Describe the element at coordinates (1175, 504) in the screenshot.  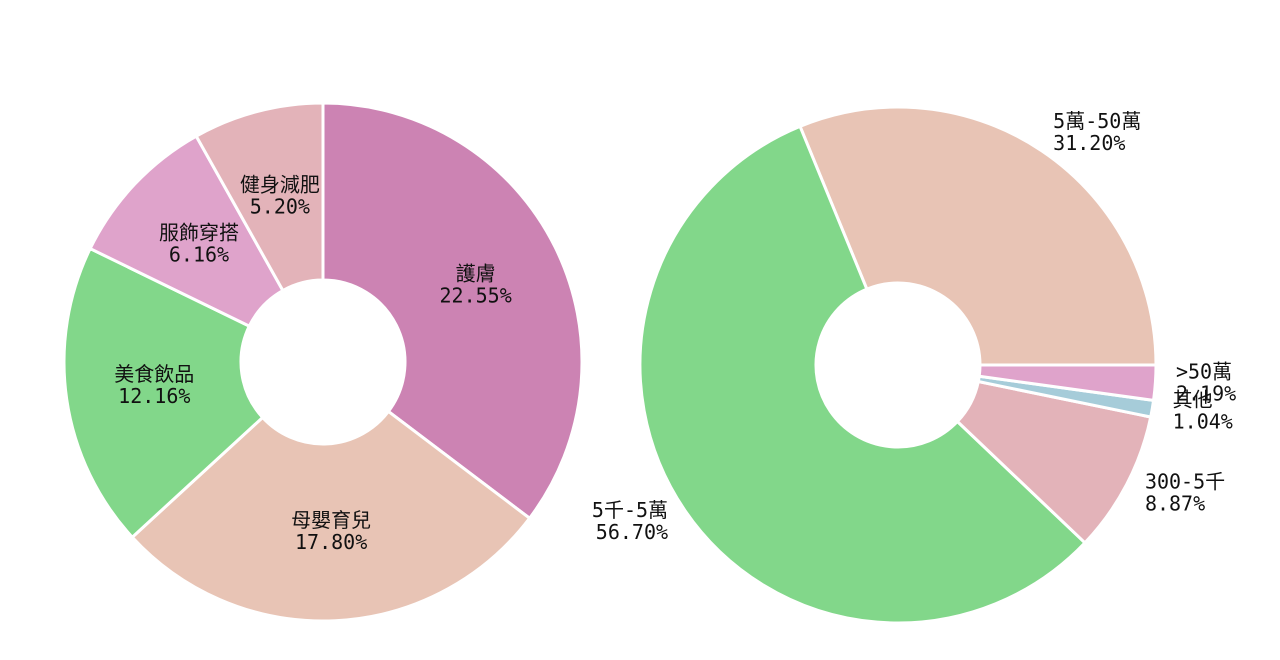
I see `slice-percent: 8.87%` at that location.